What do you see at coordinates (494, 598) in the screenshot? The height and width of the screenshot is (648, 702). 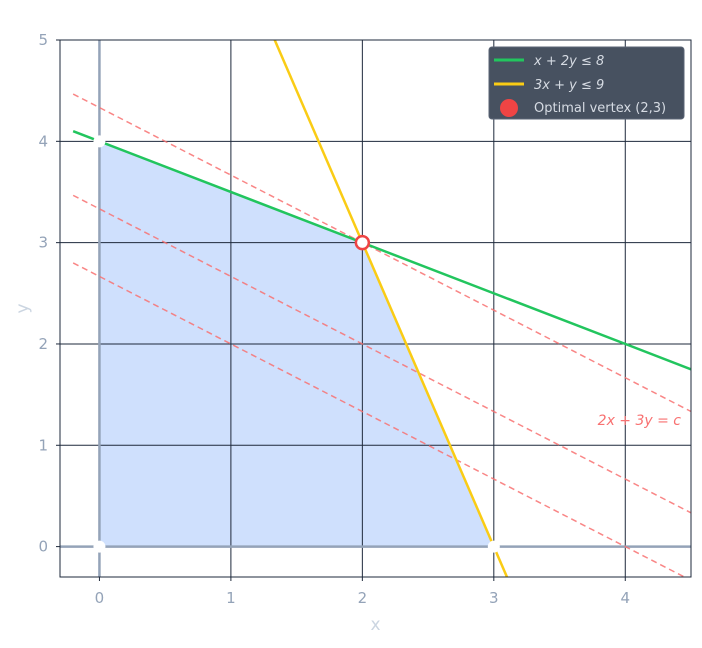 I see `x-tick-label: 3` at bounding box center [494, 598].